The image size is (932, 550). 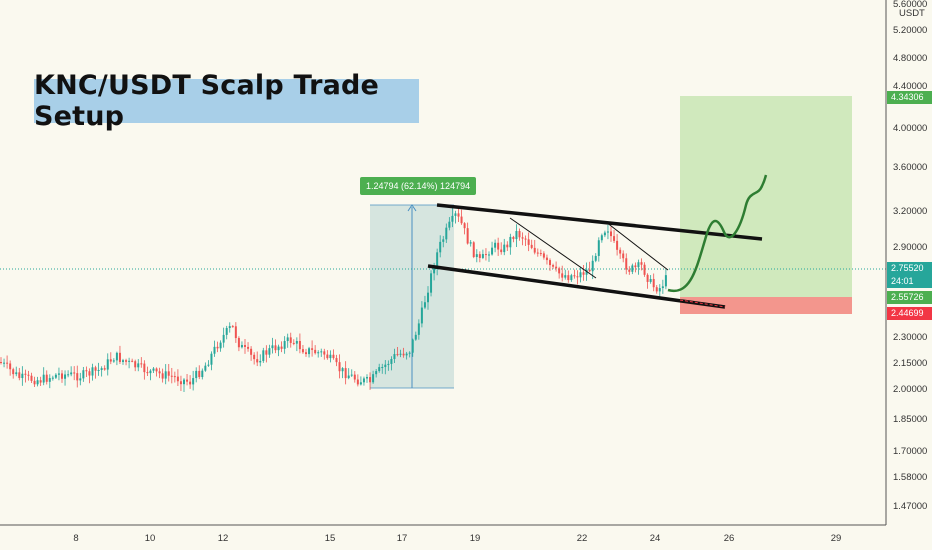 I want to click on time-tick-label: 24, so click(x=655, y=538).